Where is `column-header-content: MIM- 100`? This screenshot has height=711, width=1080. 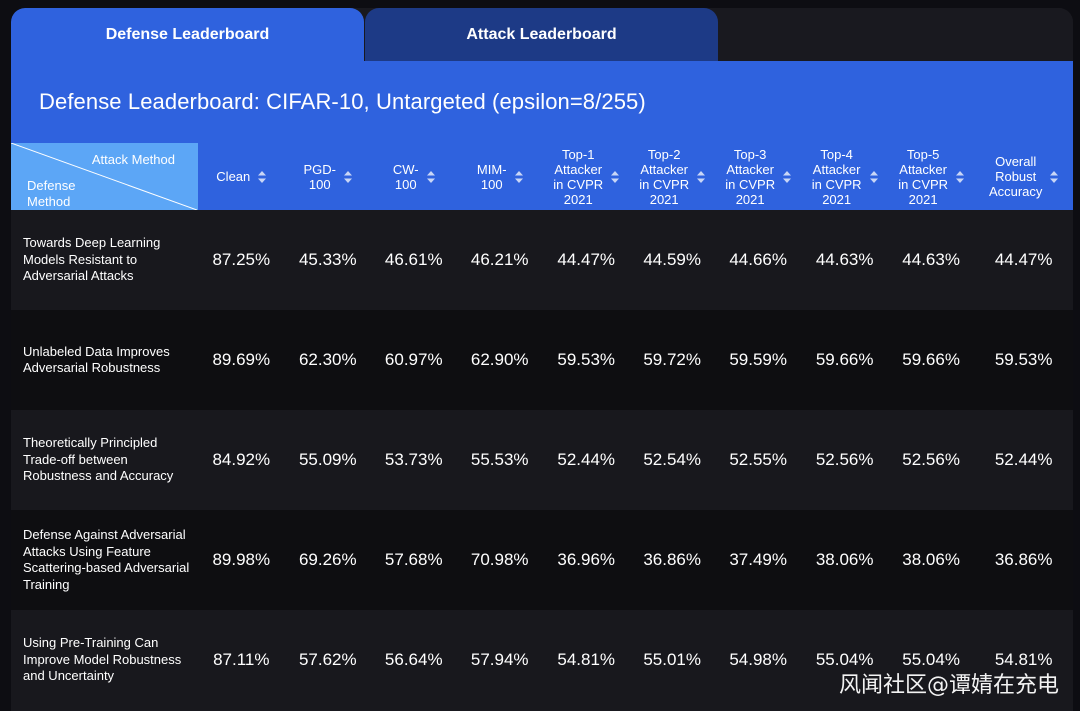
column-header-content: MIM- 100 is located at coordinates (499, 176).